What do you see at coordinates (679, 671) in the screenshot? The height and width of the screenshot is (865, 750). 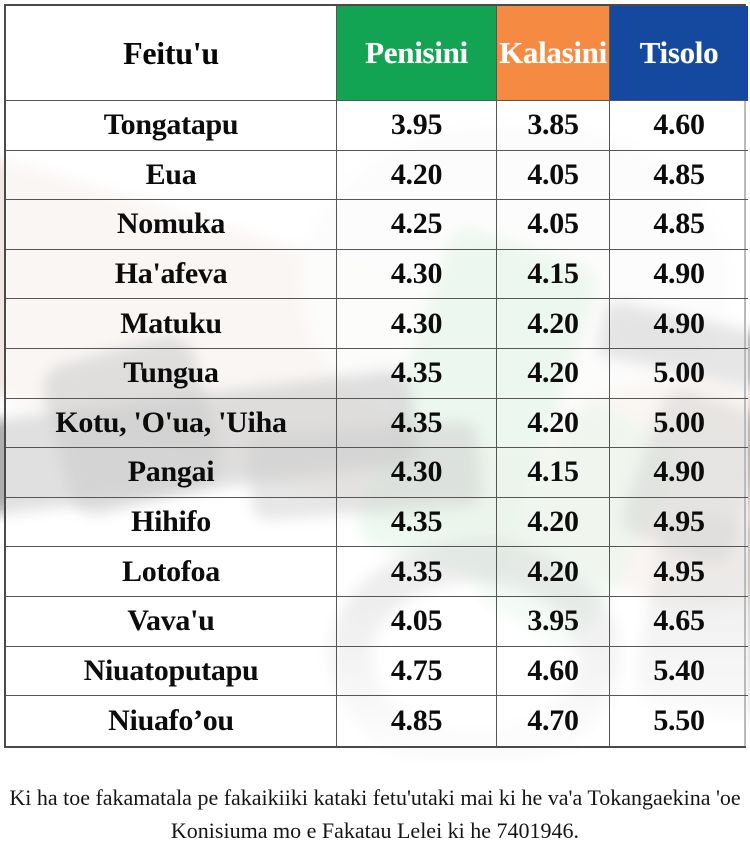 I see `tisolo-cell: 5.40` at bounding box center [679, 671].